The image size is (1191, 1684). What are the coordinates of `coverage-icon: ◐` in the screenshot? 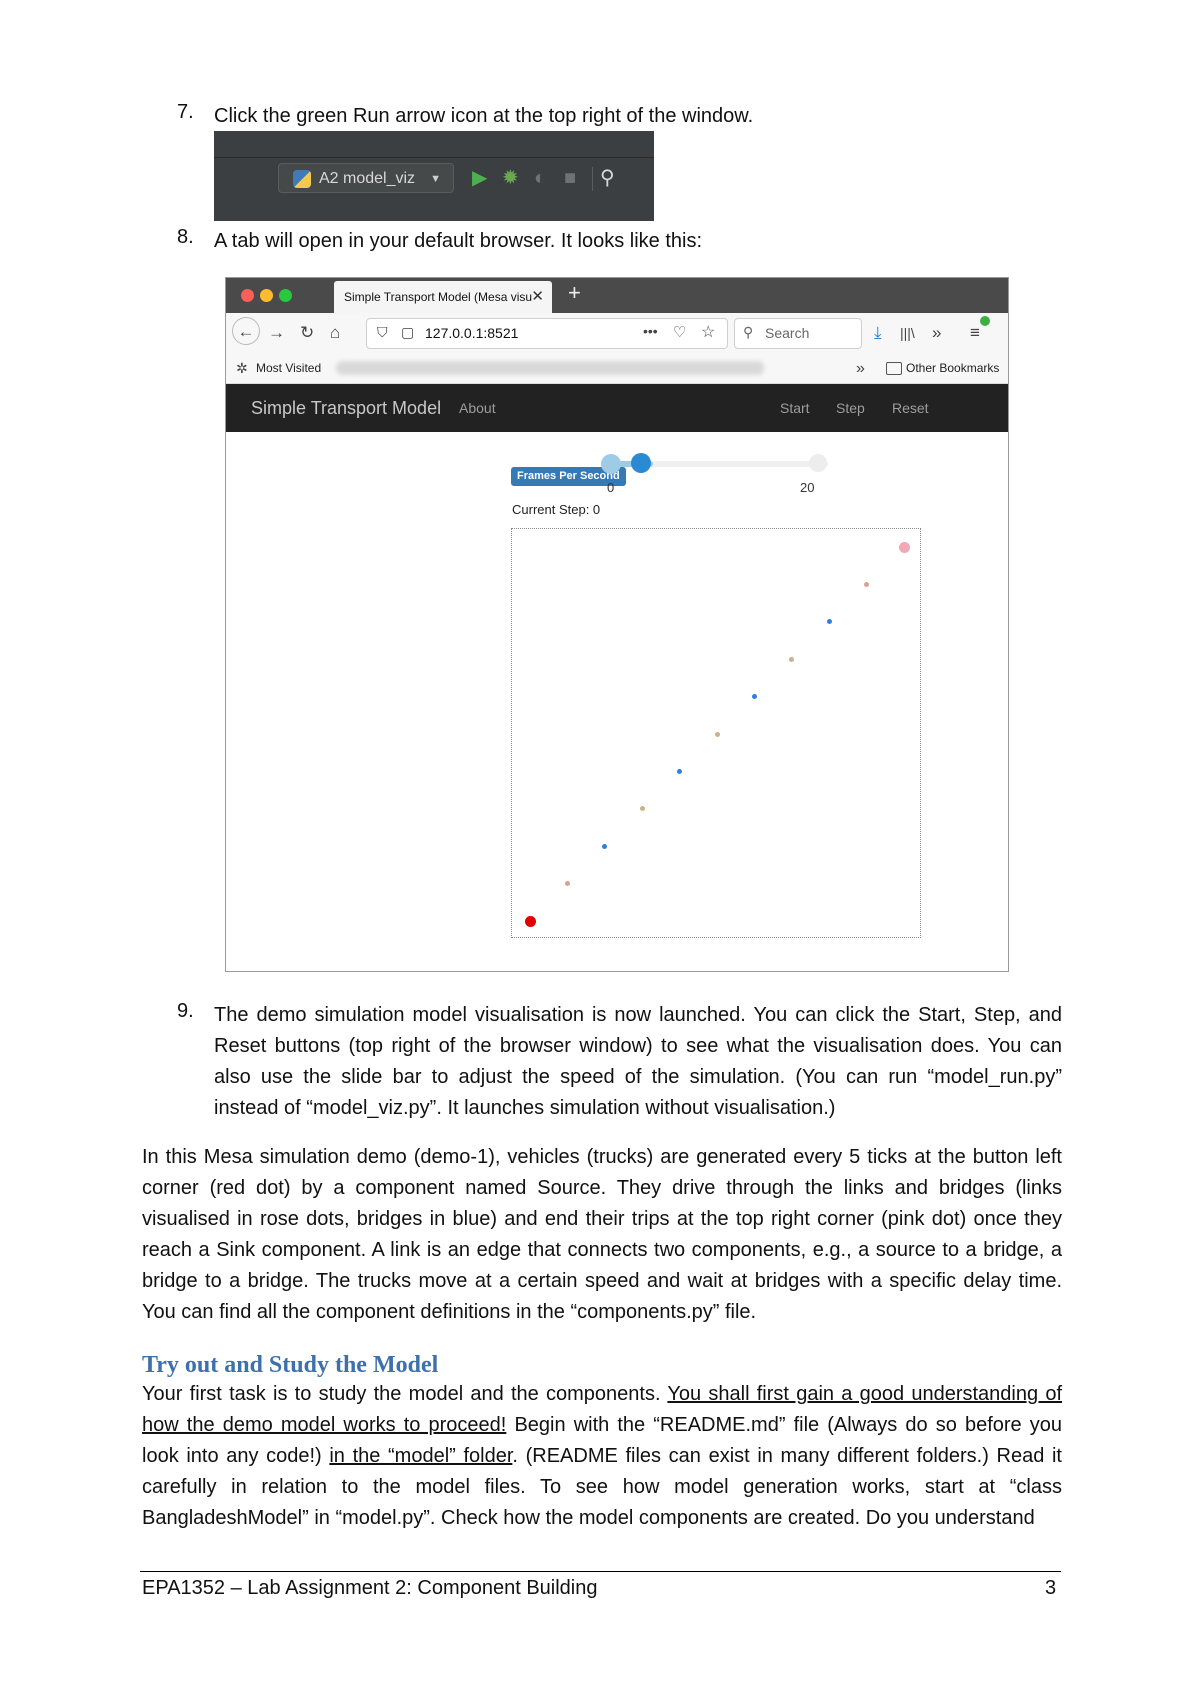 It's located at (540, 178).